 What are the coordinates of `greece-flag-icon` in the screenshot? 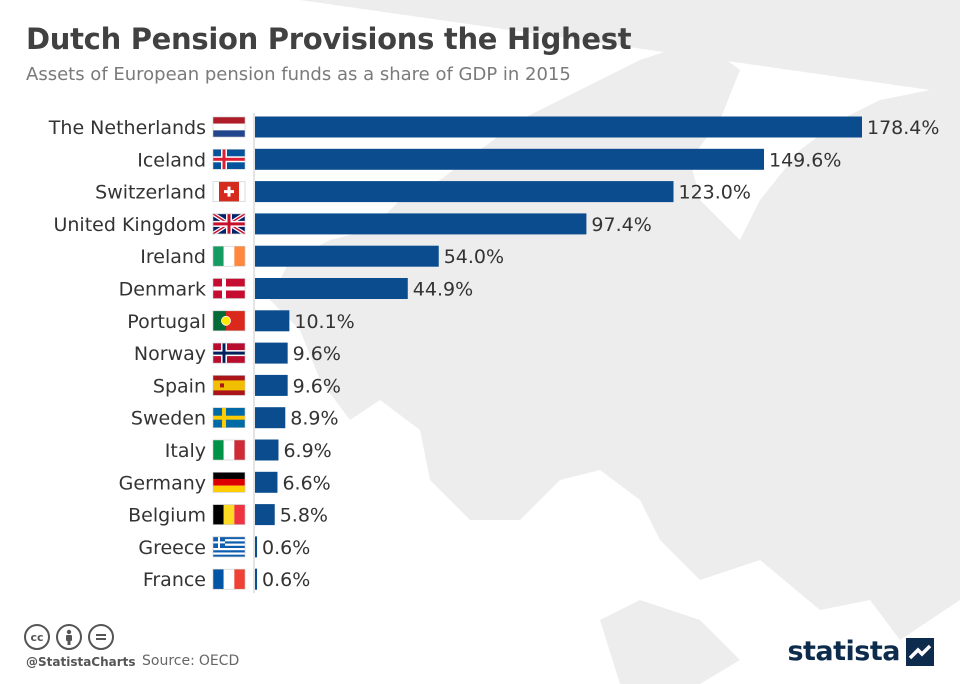 It's located at (229, 547).